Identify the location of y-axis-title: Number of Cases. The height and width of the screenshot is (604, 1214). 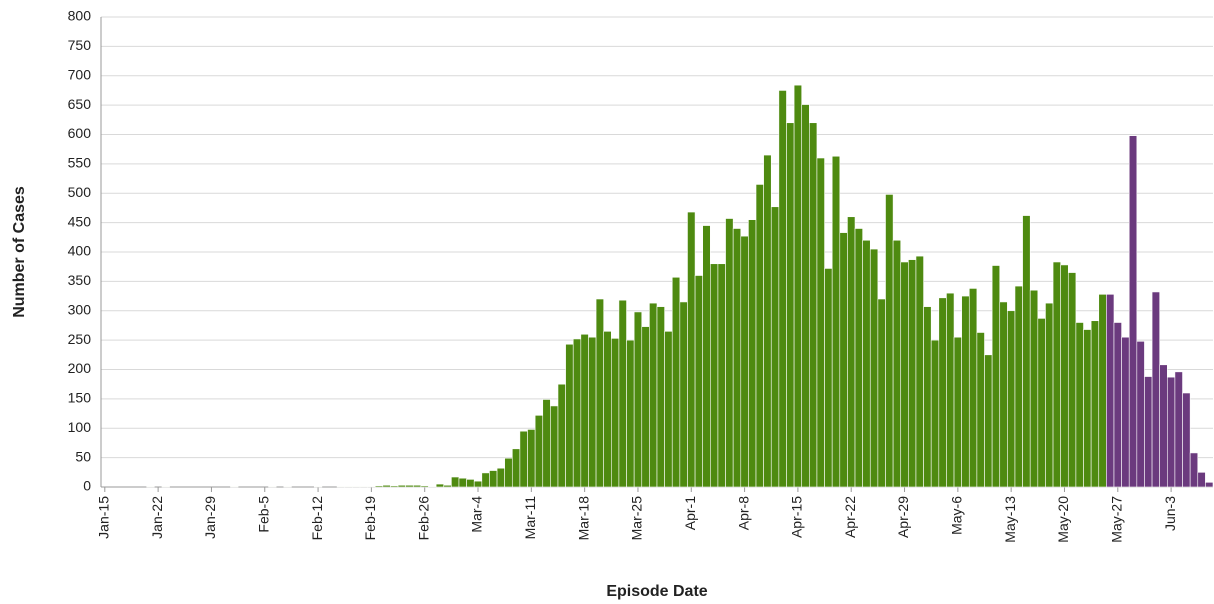
(19, 252).